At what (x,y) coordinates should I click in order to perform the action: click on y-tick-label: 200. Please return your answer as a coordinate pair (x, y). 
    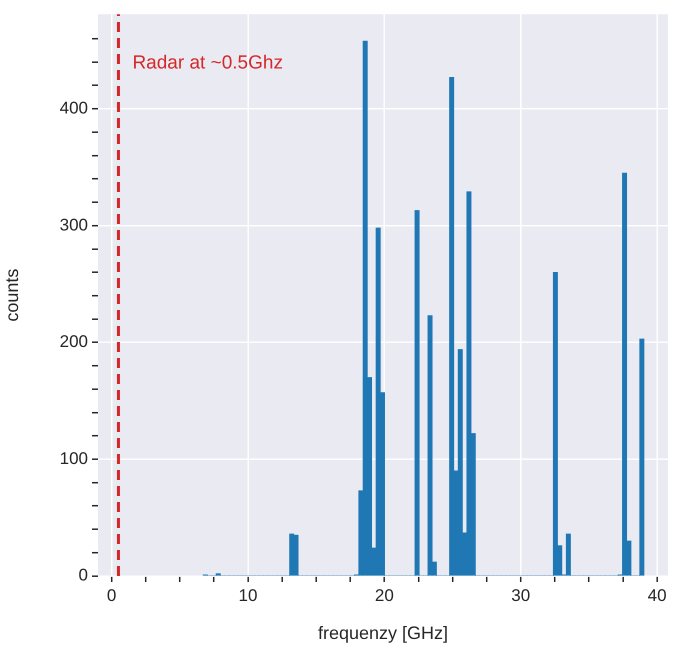
    Looking at the image, I should click on (74, 342).